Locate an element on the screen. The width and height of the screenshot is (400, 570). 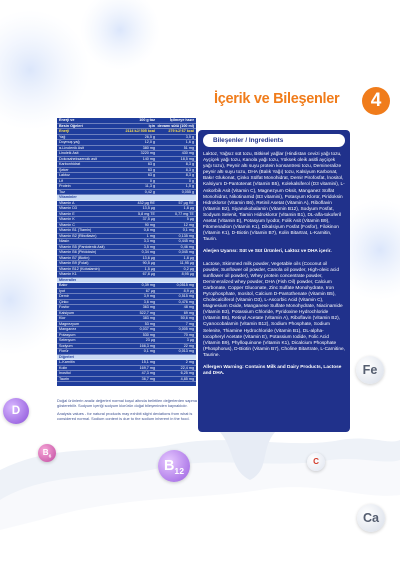
table-cell: 23 µg is located at coordinates (150, 340).